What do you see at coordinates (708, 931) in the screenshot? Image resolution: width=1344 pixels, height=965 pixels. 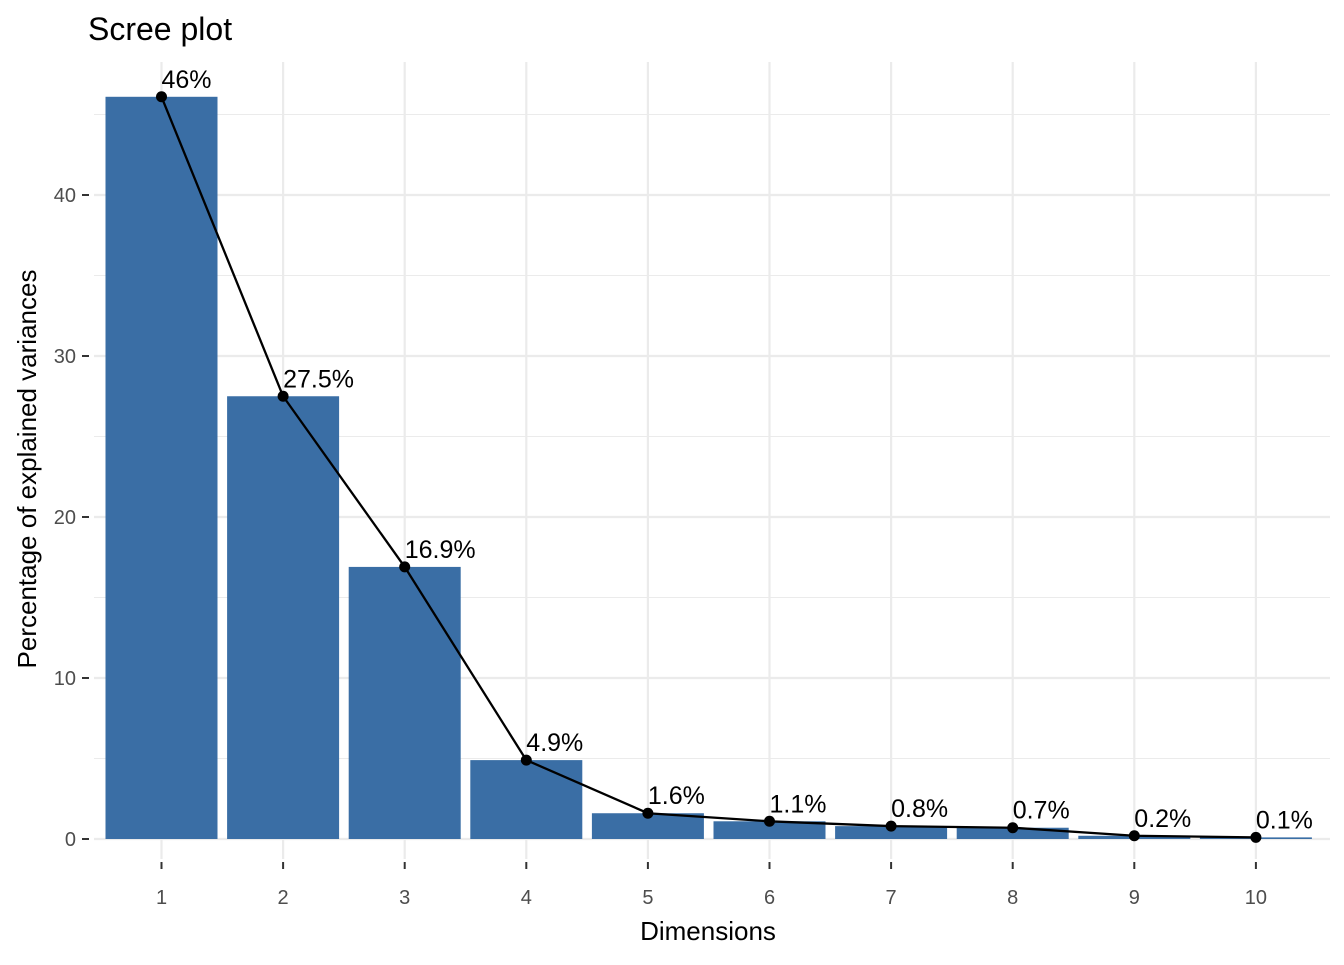 I see `x-axis-title: Dimensions` at bounding box center [708, 931].